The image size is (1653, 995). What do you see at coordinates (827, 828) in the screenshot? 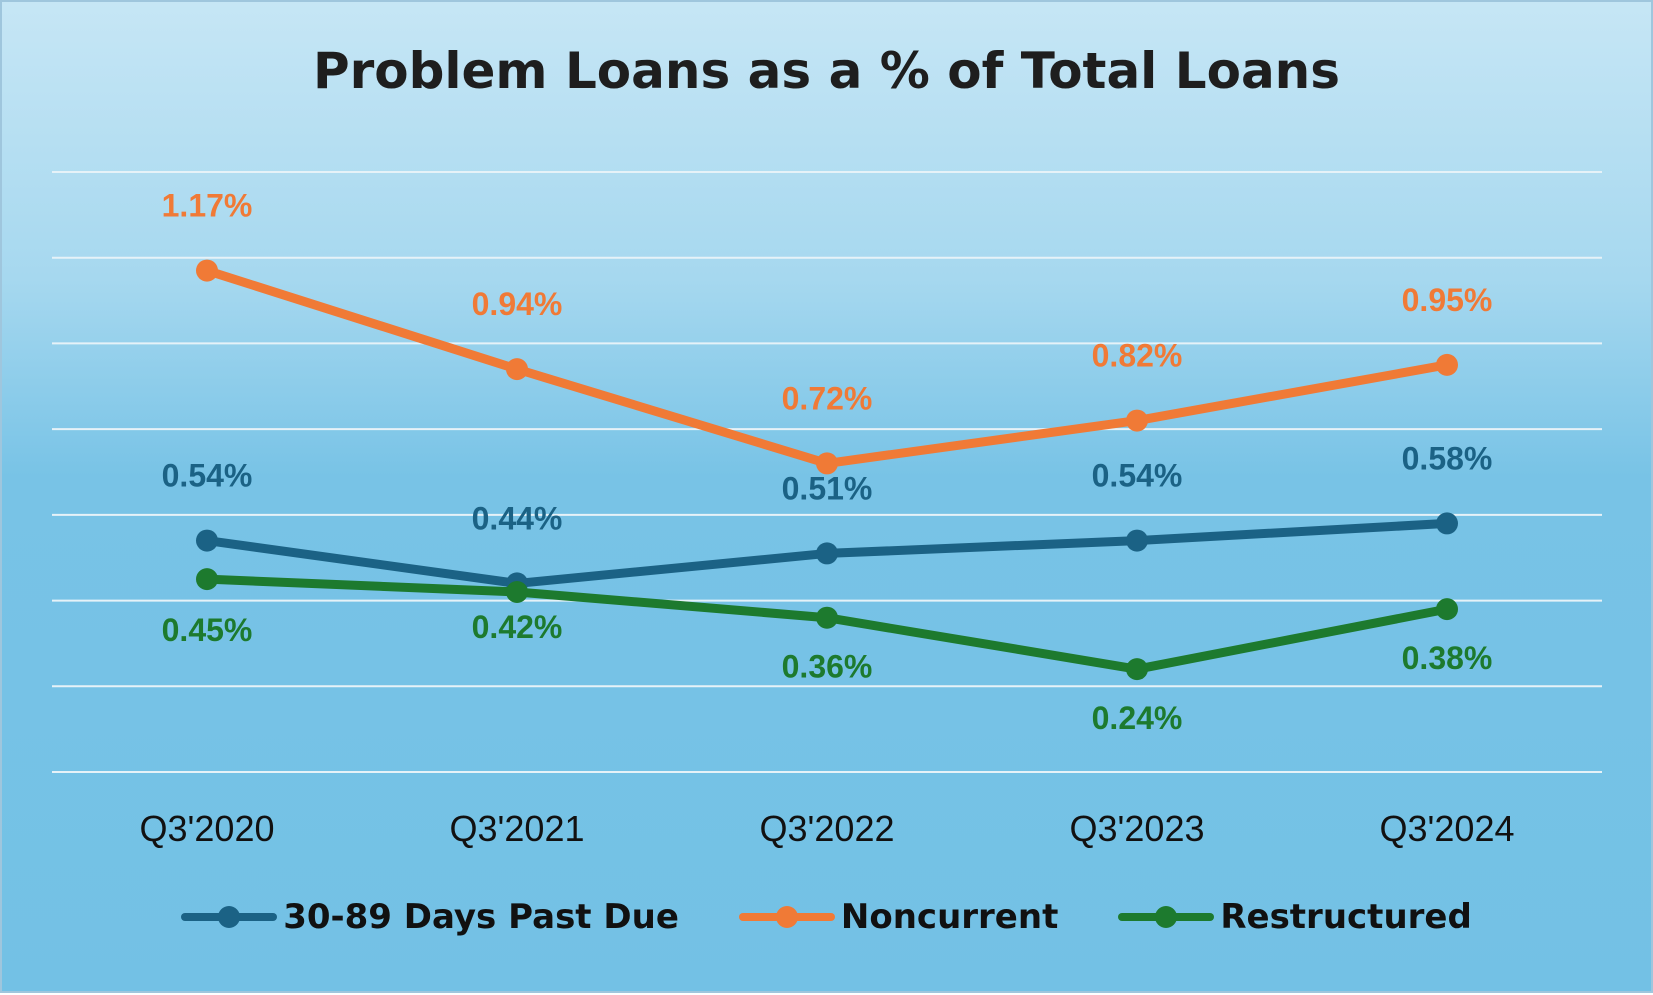
I see `x-tick-label: Q3'2022` at bounding box center [827, 828].